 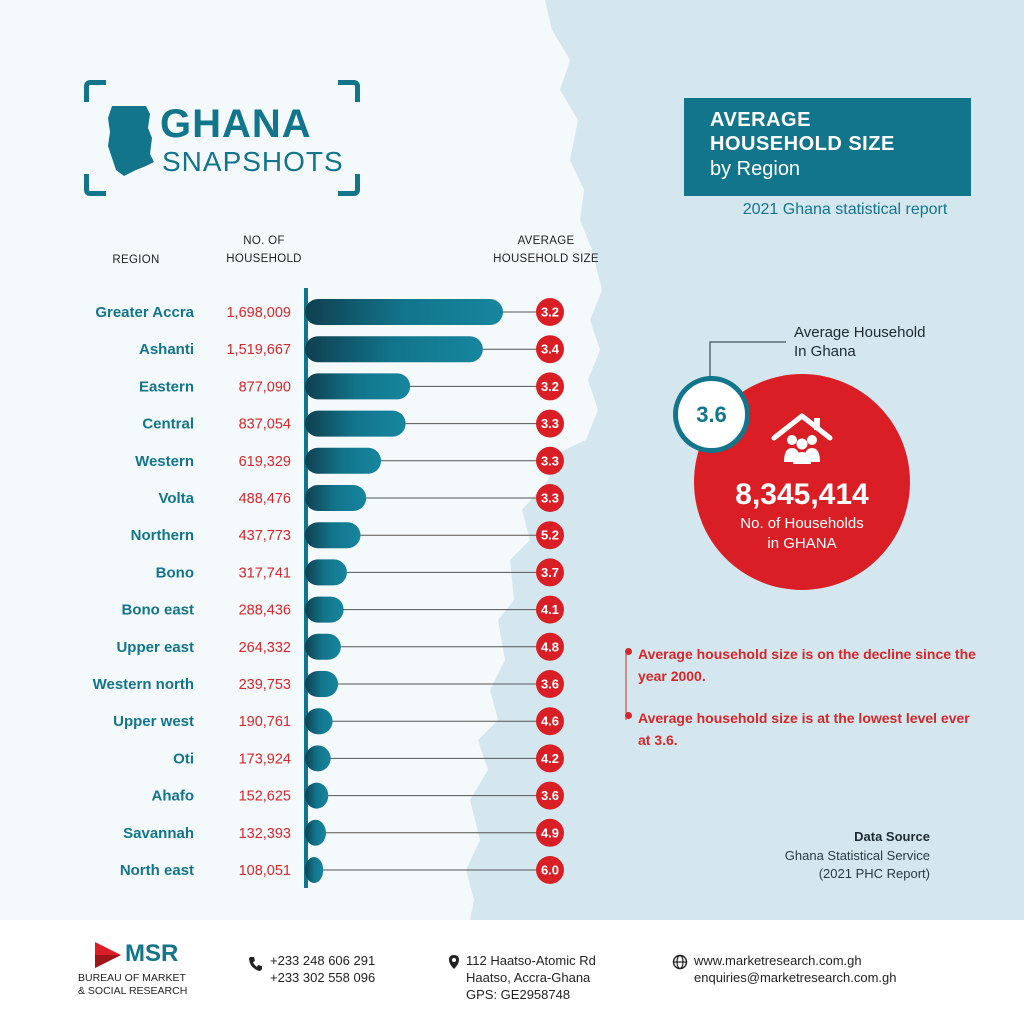 I want to click on email-link: enquiries@marketresearch.com.gh, so click(x=795, y=977).